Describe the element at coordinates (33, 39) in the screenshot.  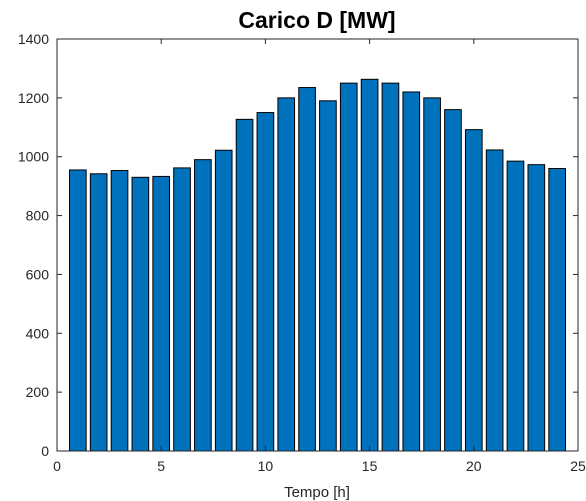
I see `y-tick-label: 1400` at that location.